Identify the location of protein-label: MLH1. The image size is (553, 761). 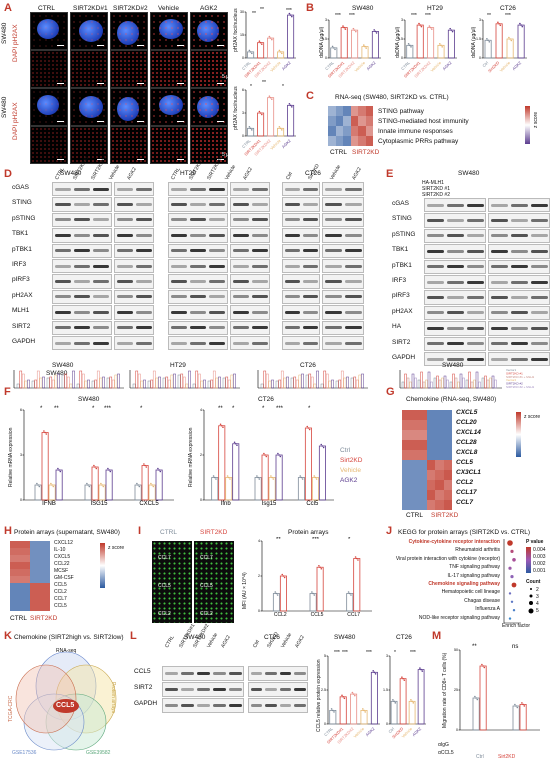
(21, 311).